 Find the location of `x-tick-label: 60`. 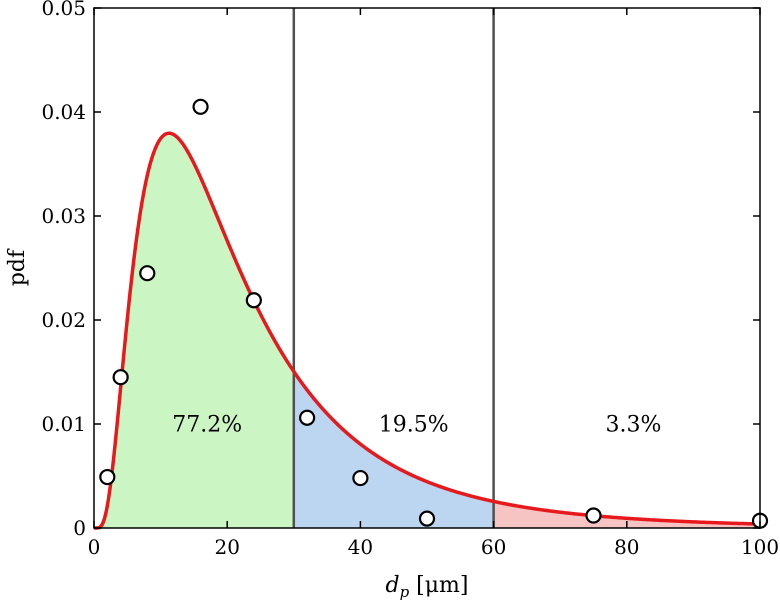

x-tick-label: 60 is located at coordinates (493, 547).